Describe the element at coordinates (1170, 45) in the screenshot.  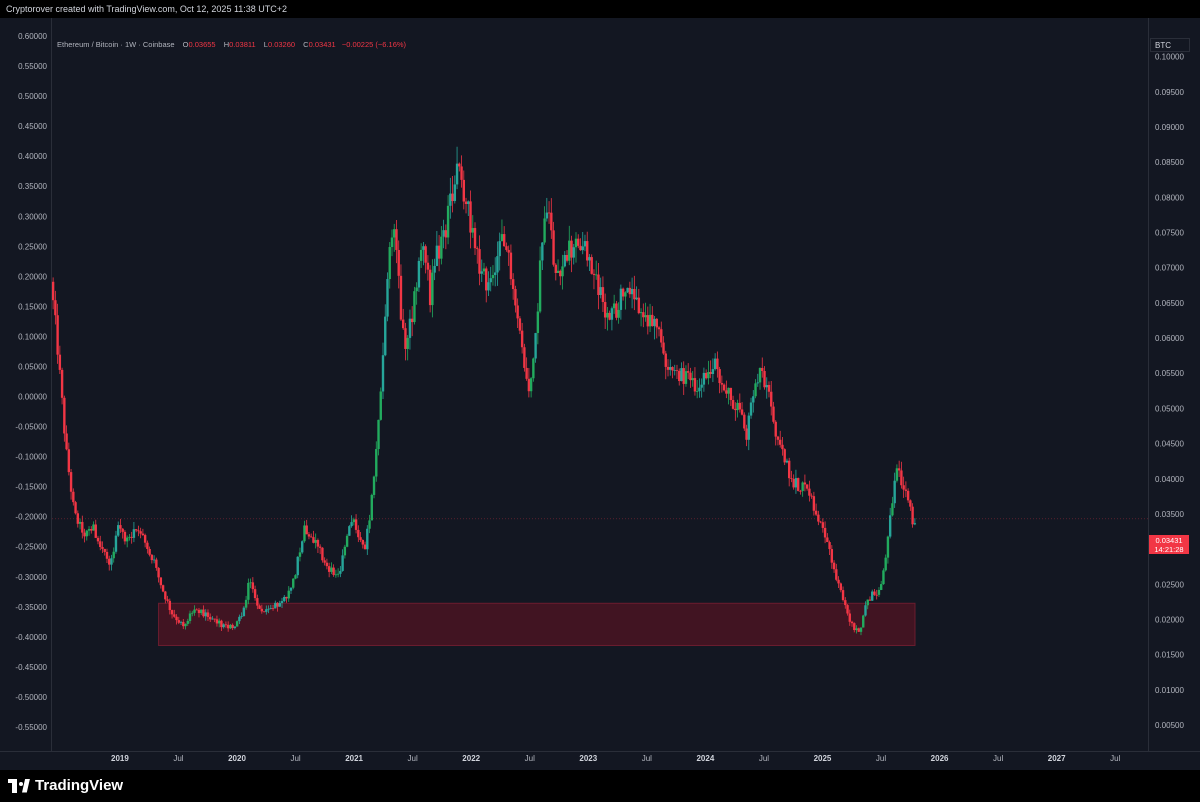
I see `currency-selector: BTC` at that location.